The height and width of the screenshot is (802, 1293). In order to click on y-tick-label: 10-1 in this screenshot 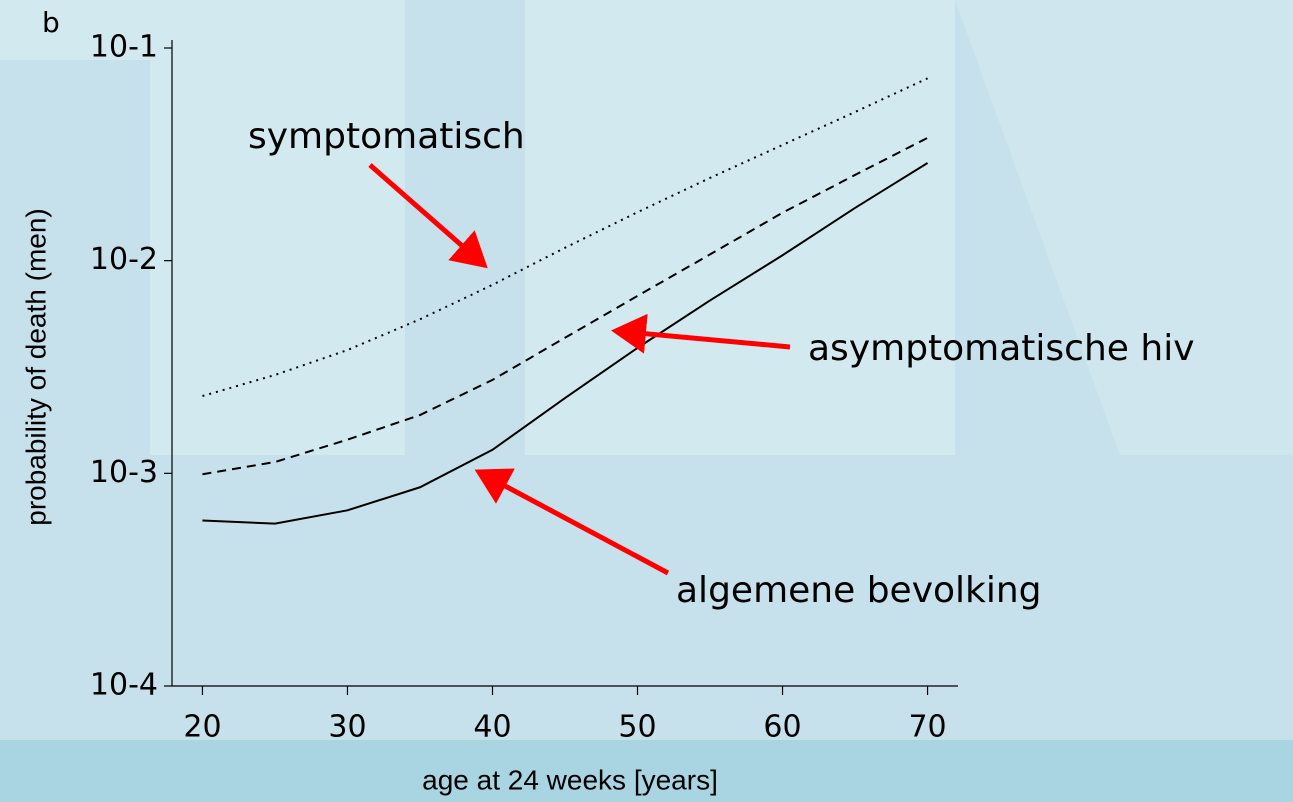, I will do `click(124, 47)`.